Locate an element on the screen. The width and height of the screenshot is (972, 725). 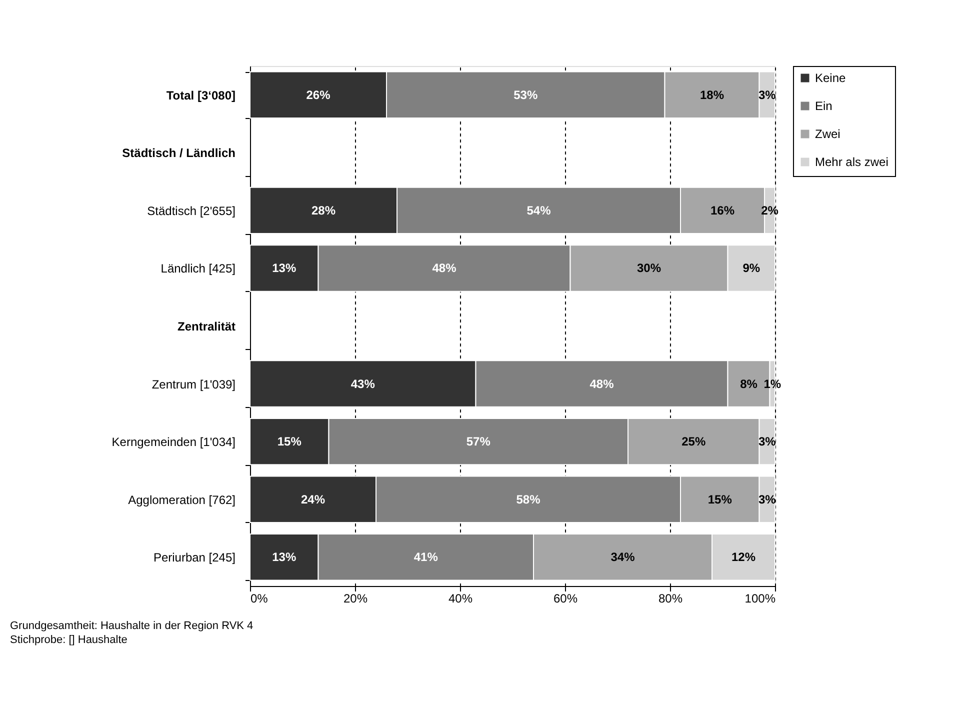
data-label: 58% is located at coordinates (528, 499).